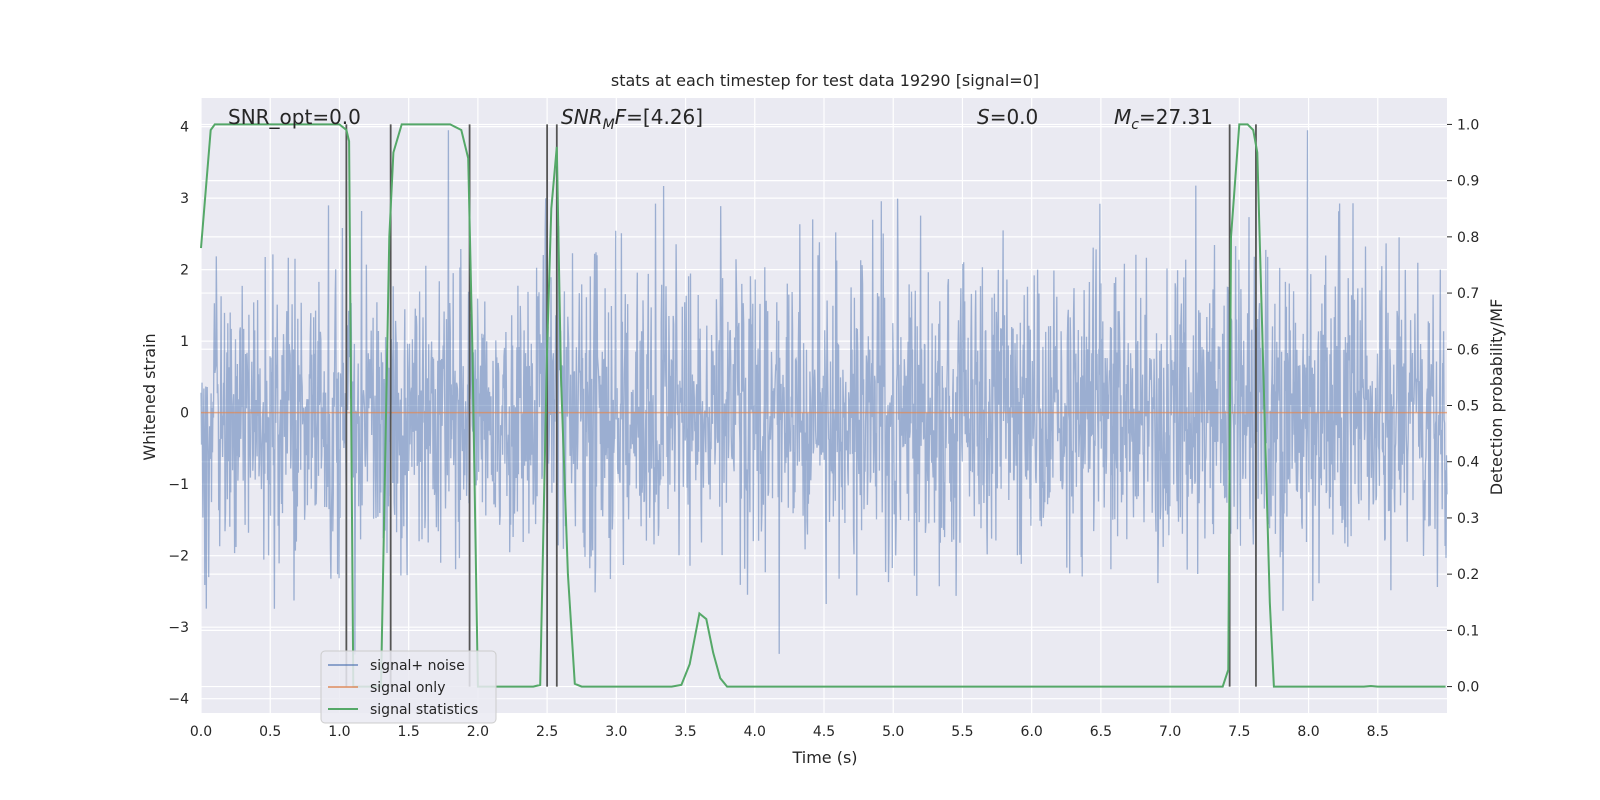 The height and width of the screenshot is (800, 1600). I want to click on y-tick-label-right: 0.1, so click(1468, 631).